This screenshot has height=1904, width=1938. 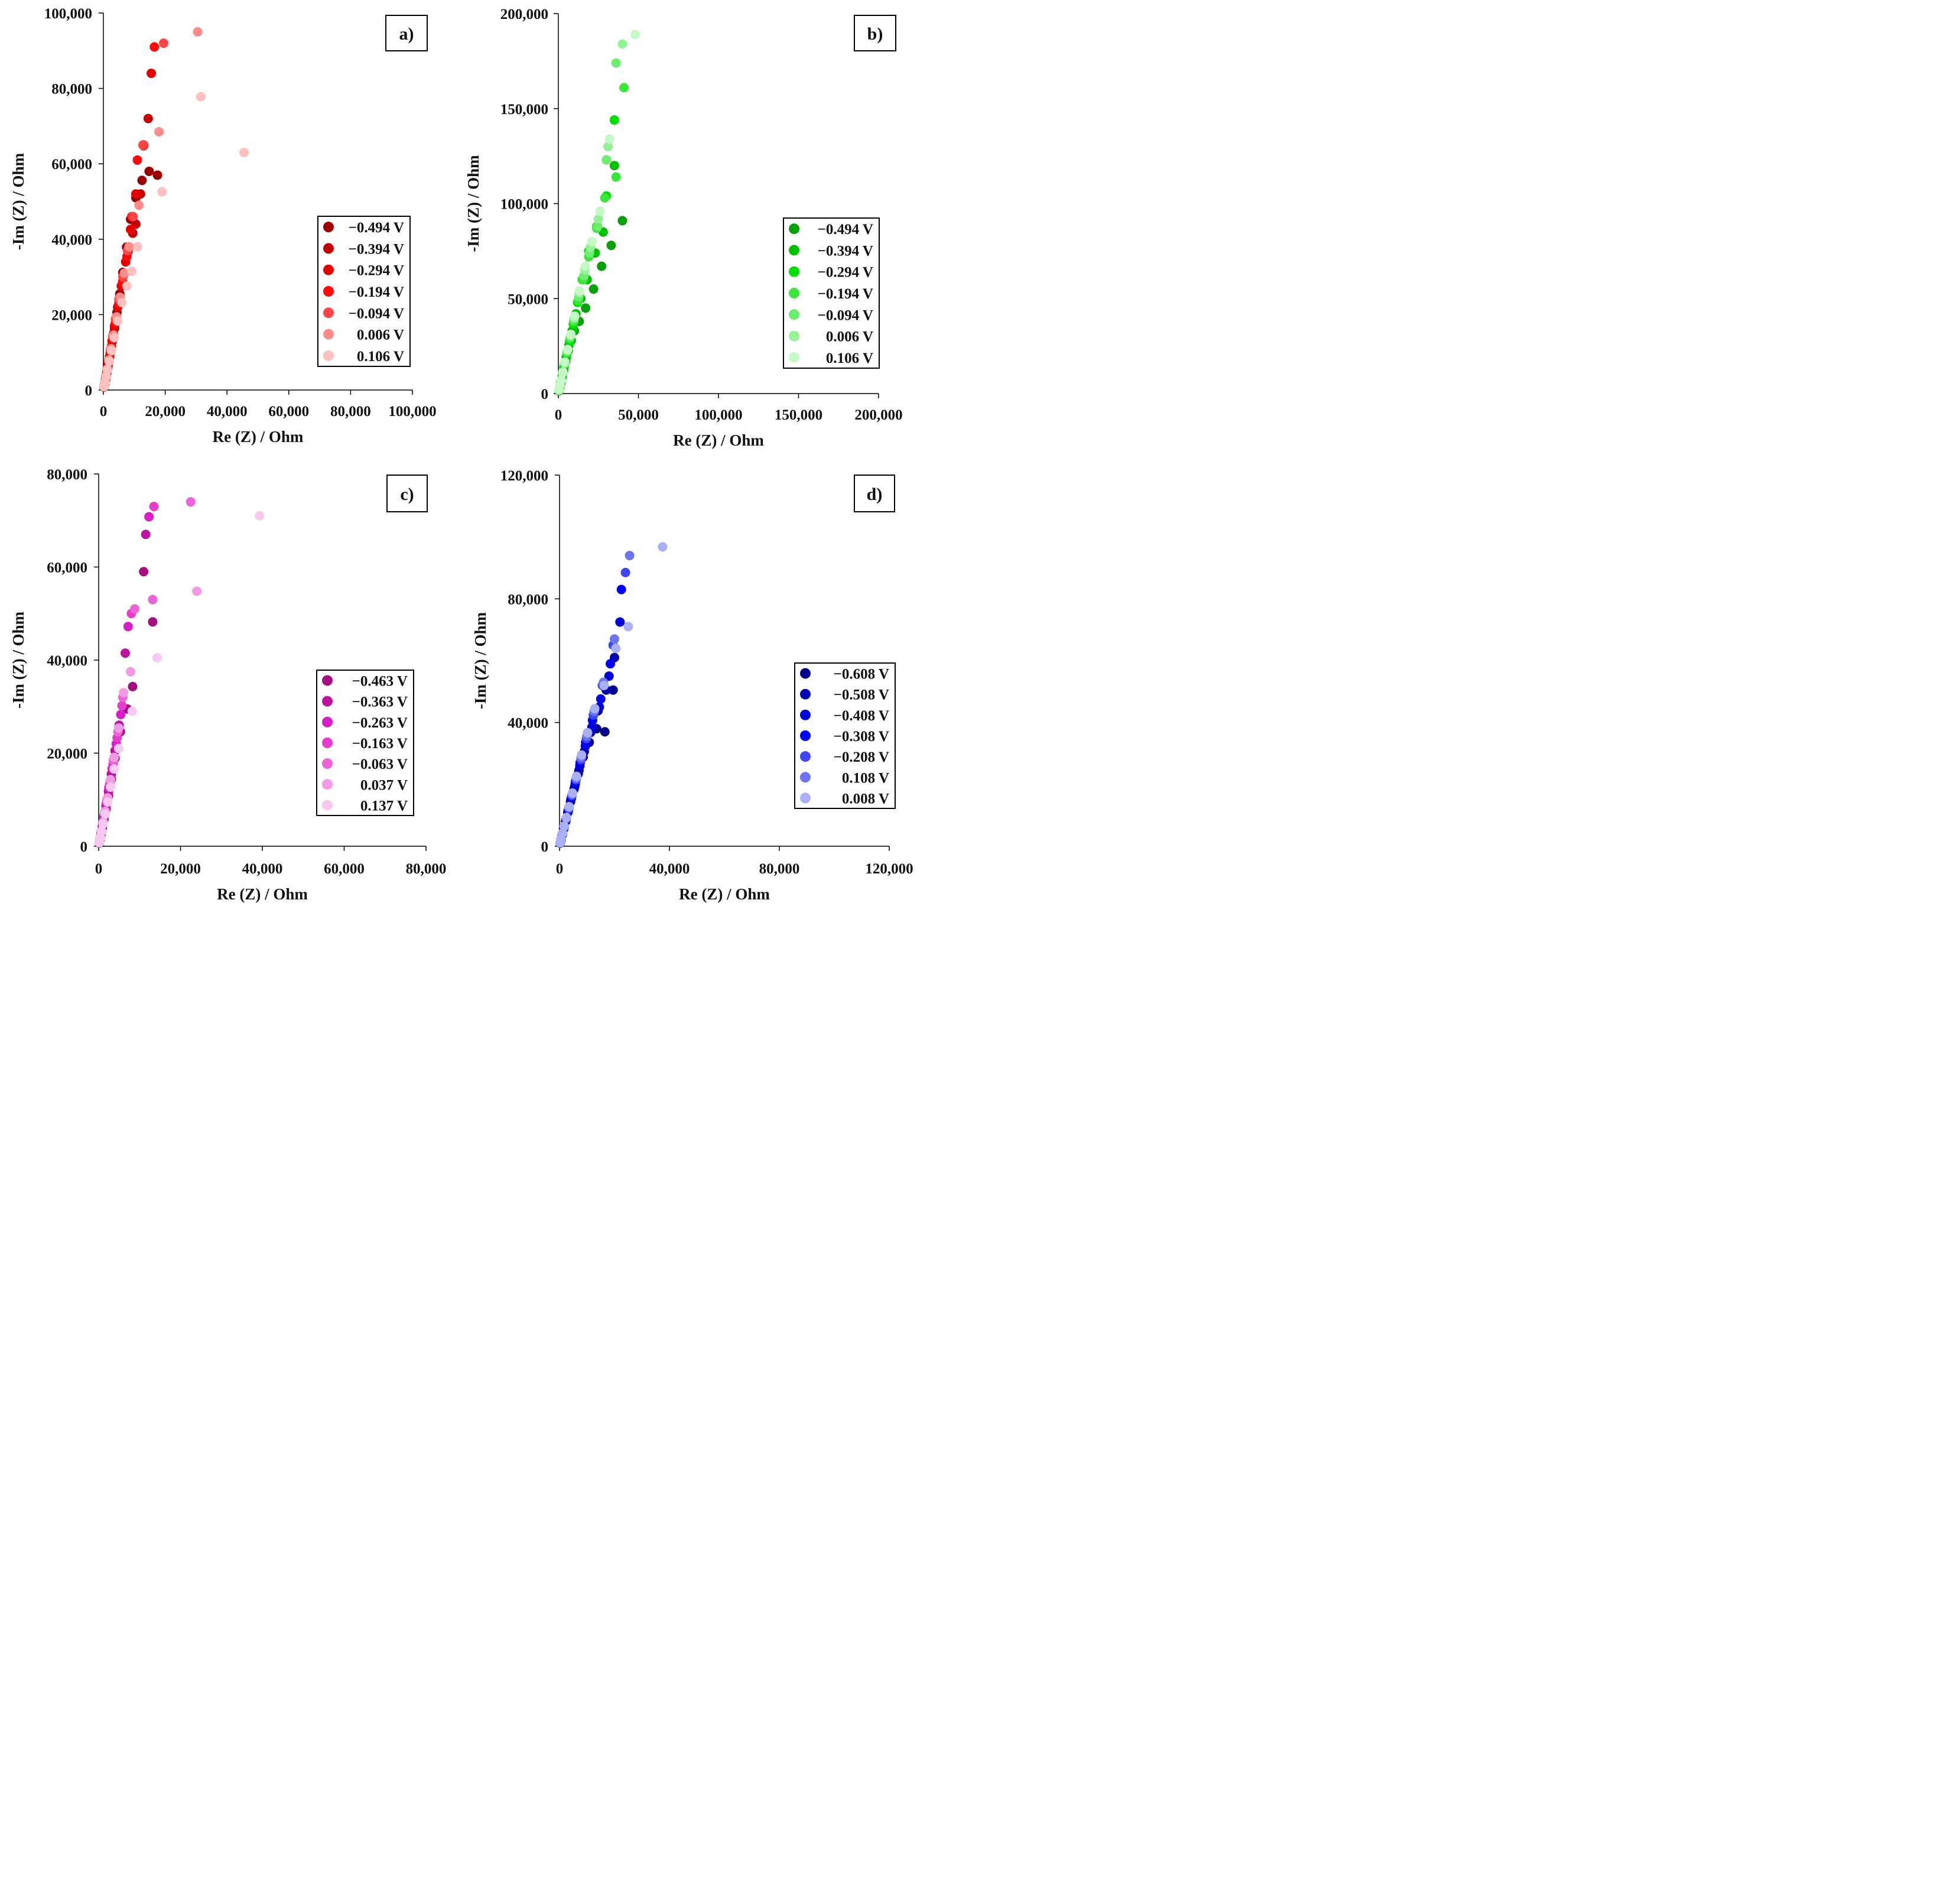 What do you see at coordinates (380, 723) in the screenshot?
I see `legend-label: −0.263 V` at bounding box center [380, 723].